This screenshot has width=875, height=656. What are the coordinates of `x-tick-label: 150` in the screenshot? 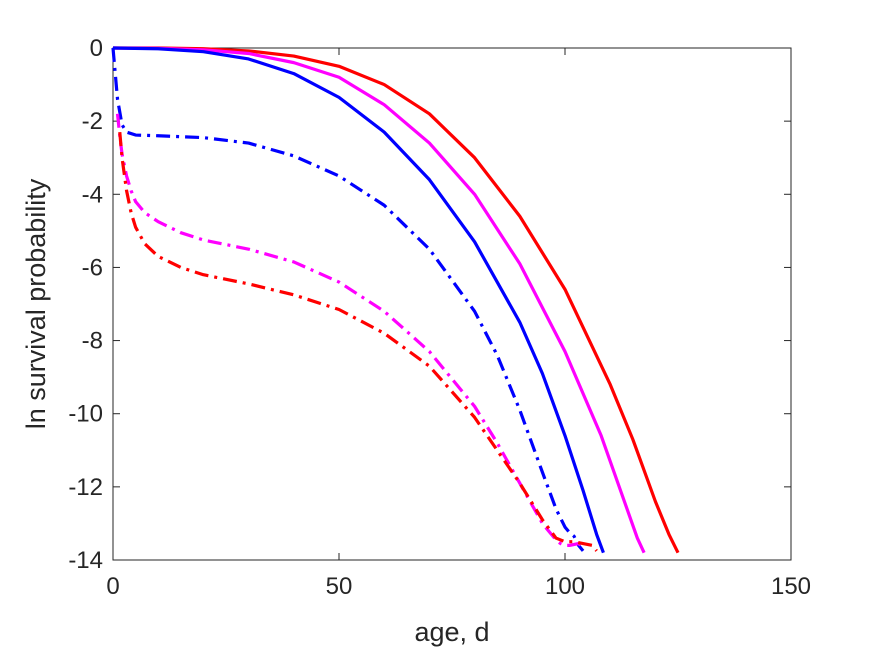 It's located at (791, 586).